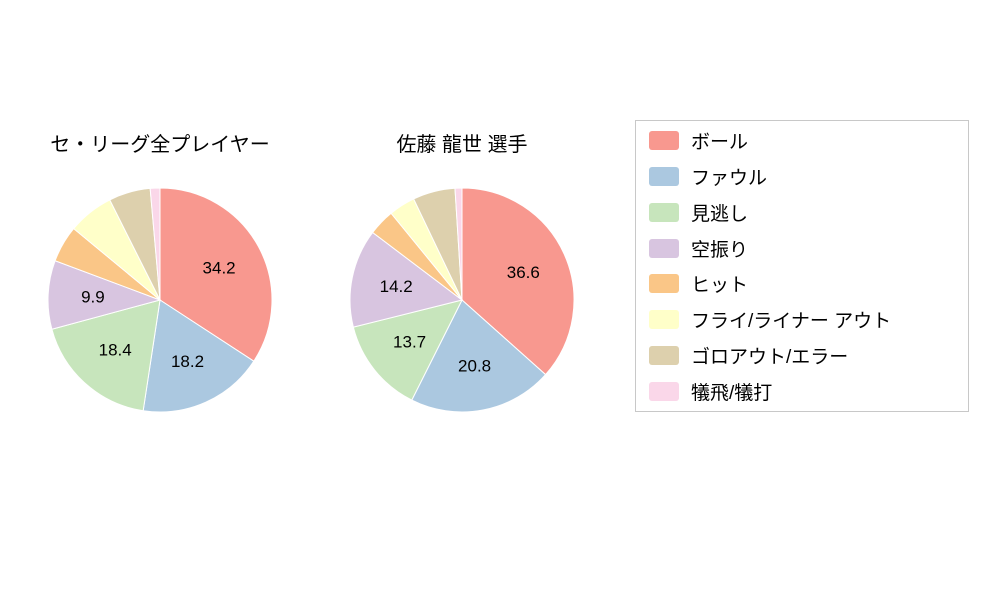 The width and height of the screenshot is (1000, 600). What do you see at coordinates (720, 250) in the screenshot?
I see `legend-label-swinging-strike: 空振り` at bounding box center [720, 250].